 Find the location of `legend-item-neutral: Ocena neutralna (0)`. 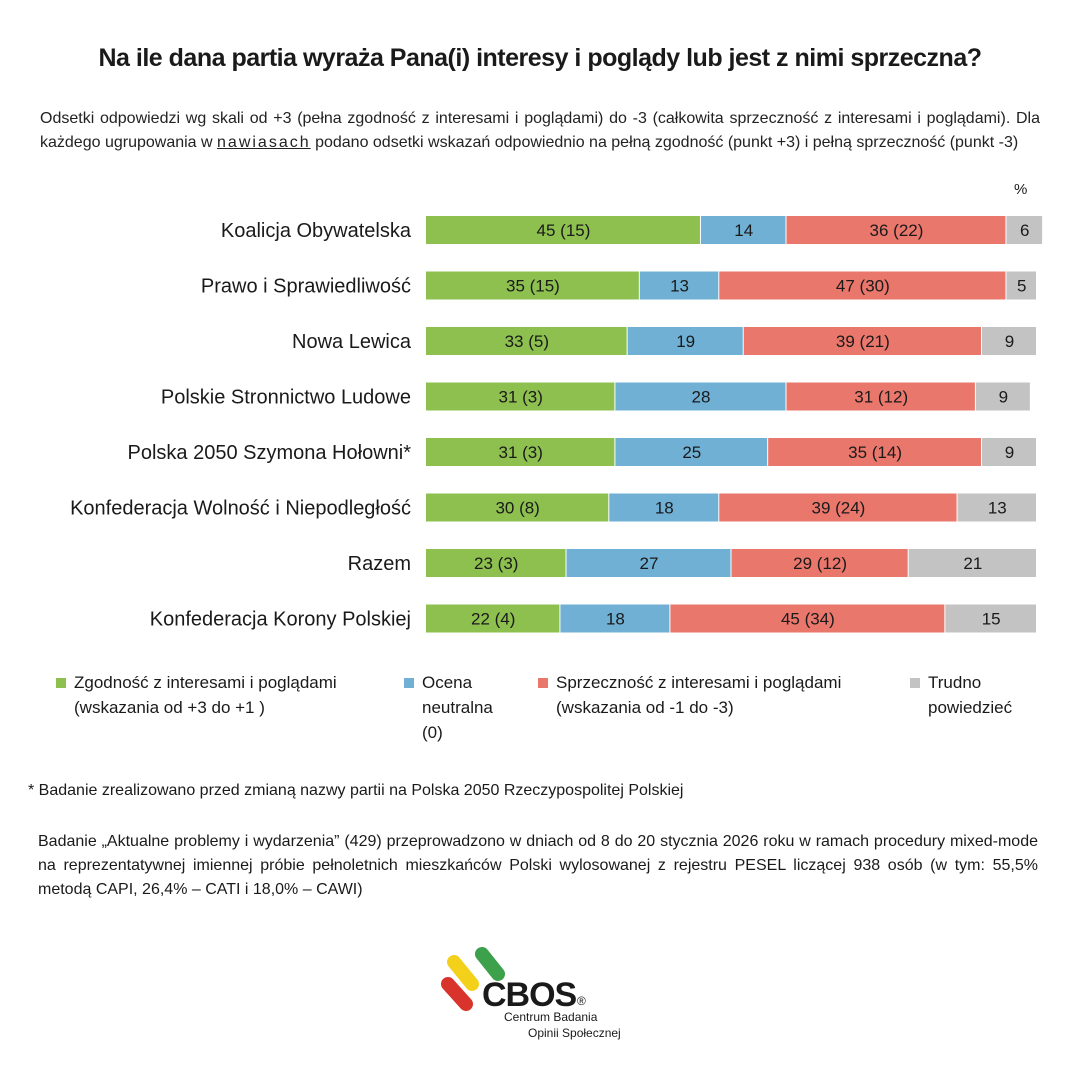

legend-item-neutral: Ocena neutralna (0) is located at coordinates (448, 707).